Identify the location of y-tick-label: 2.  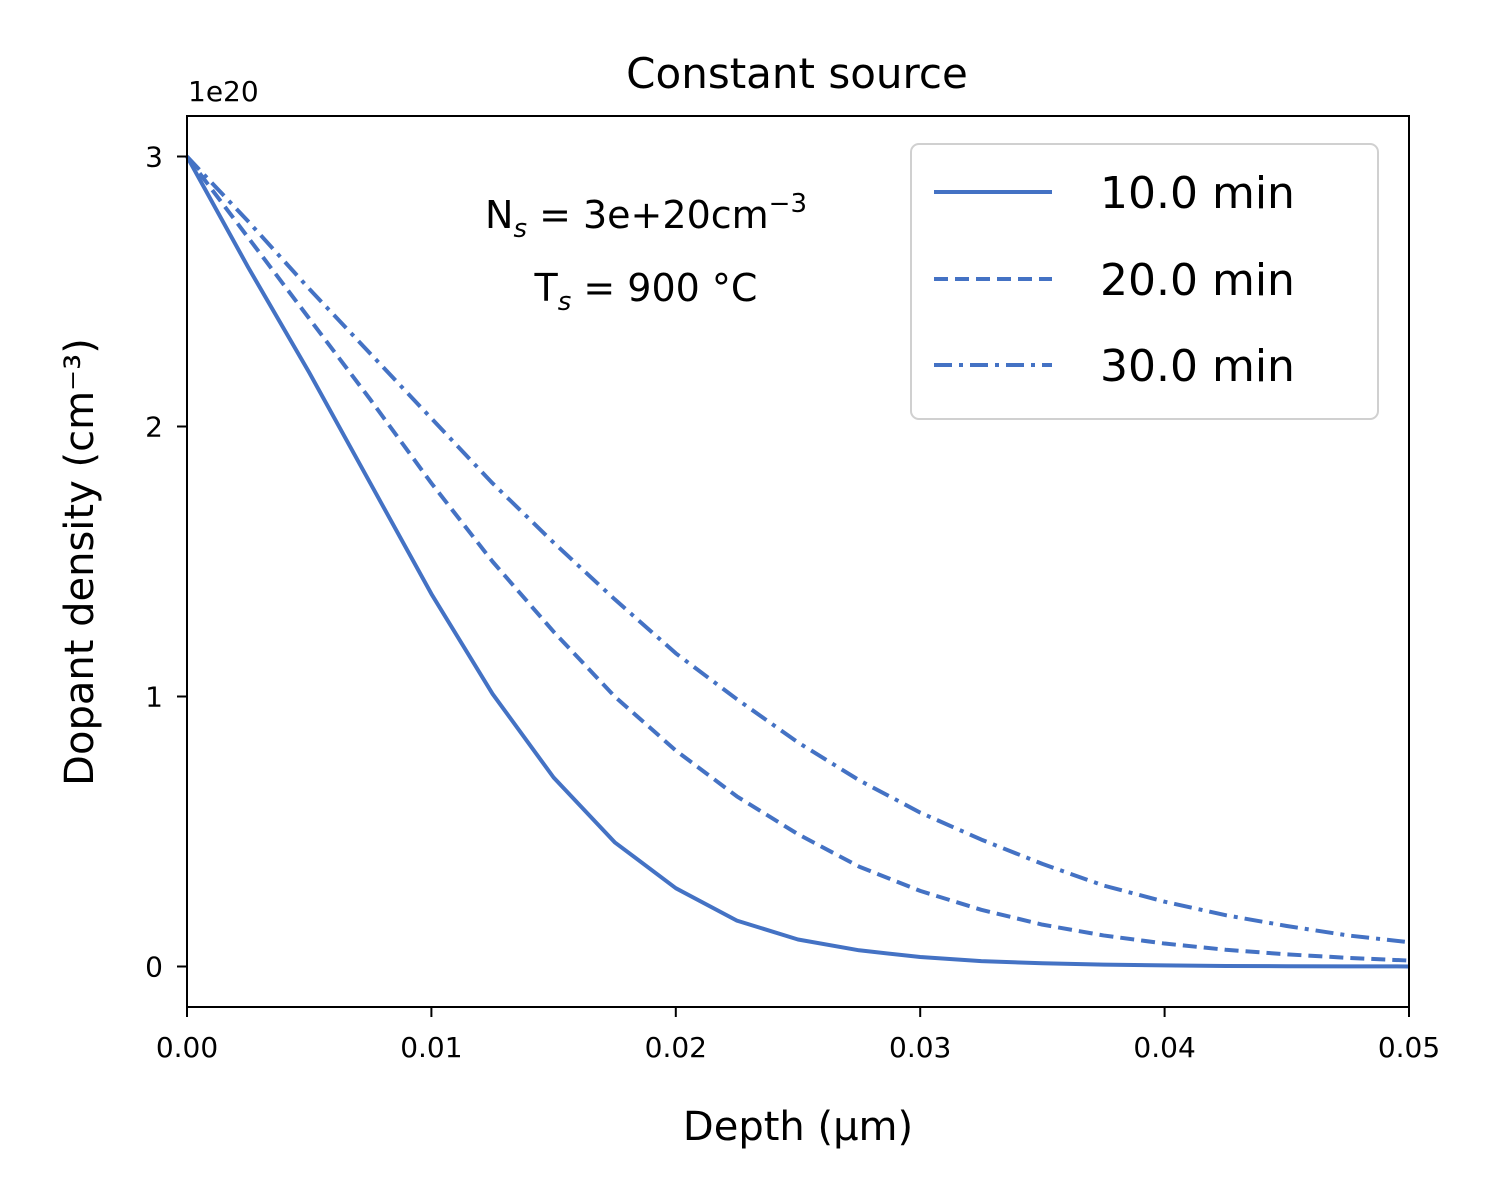
(154, 427).